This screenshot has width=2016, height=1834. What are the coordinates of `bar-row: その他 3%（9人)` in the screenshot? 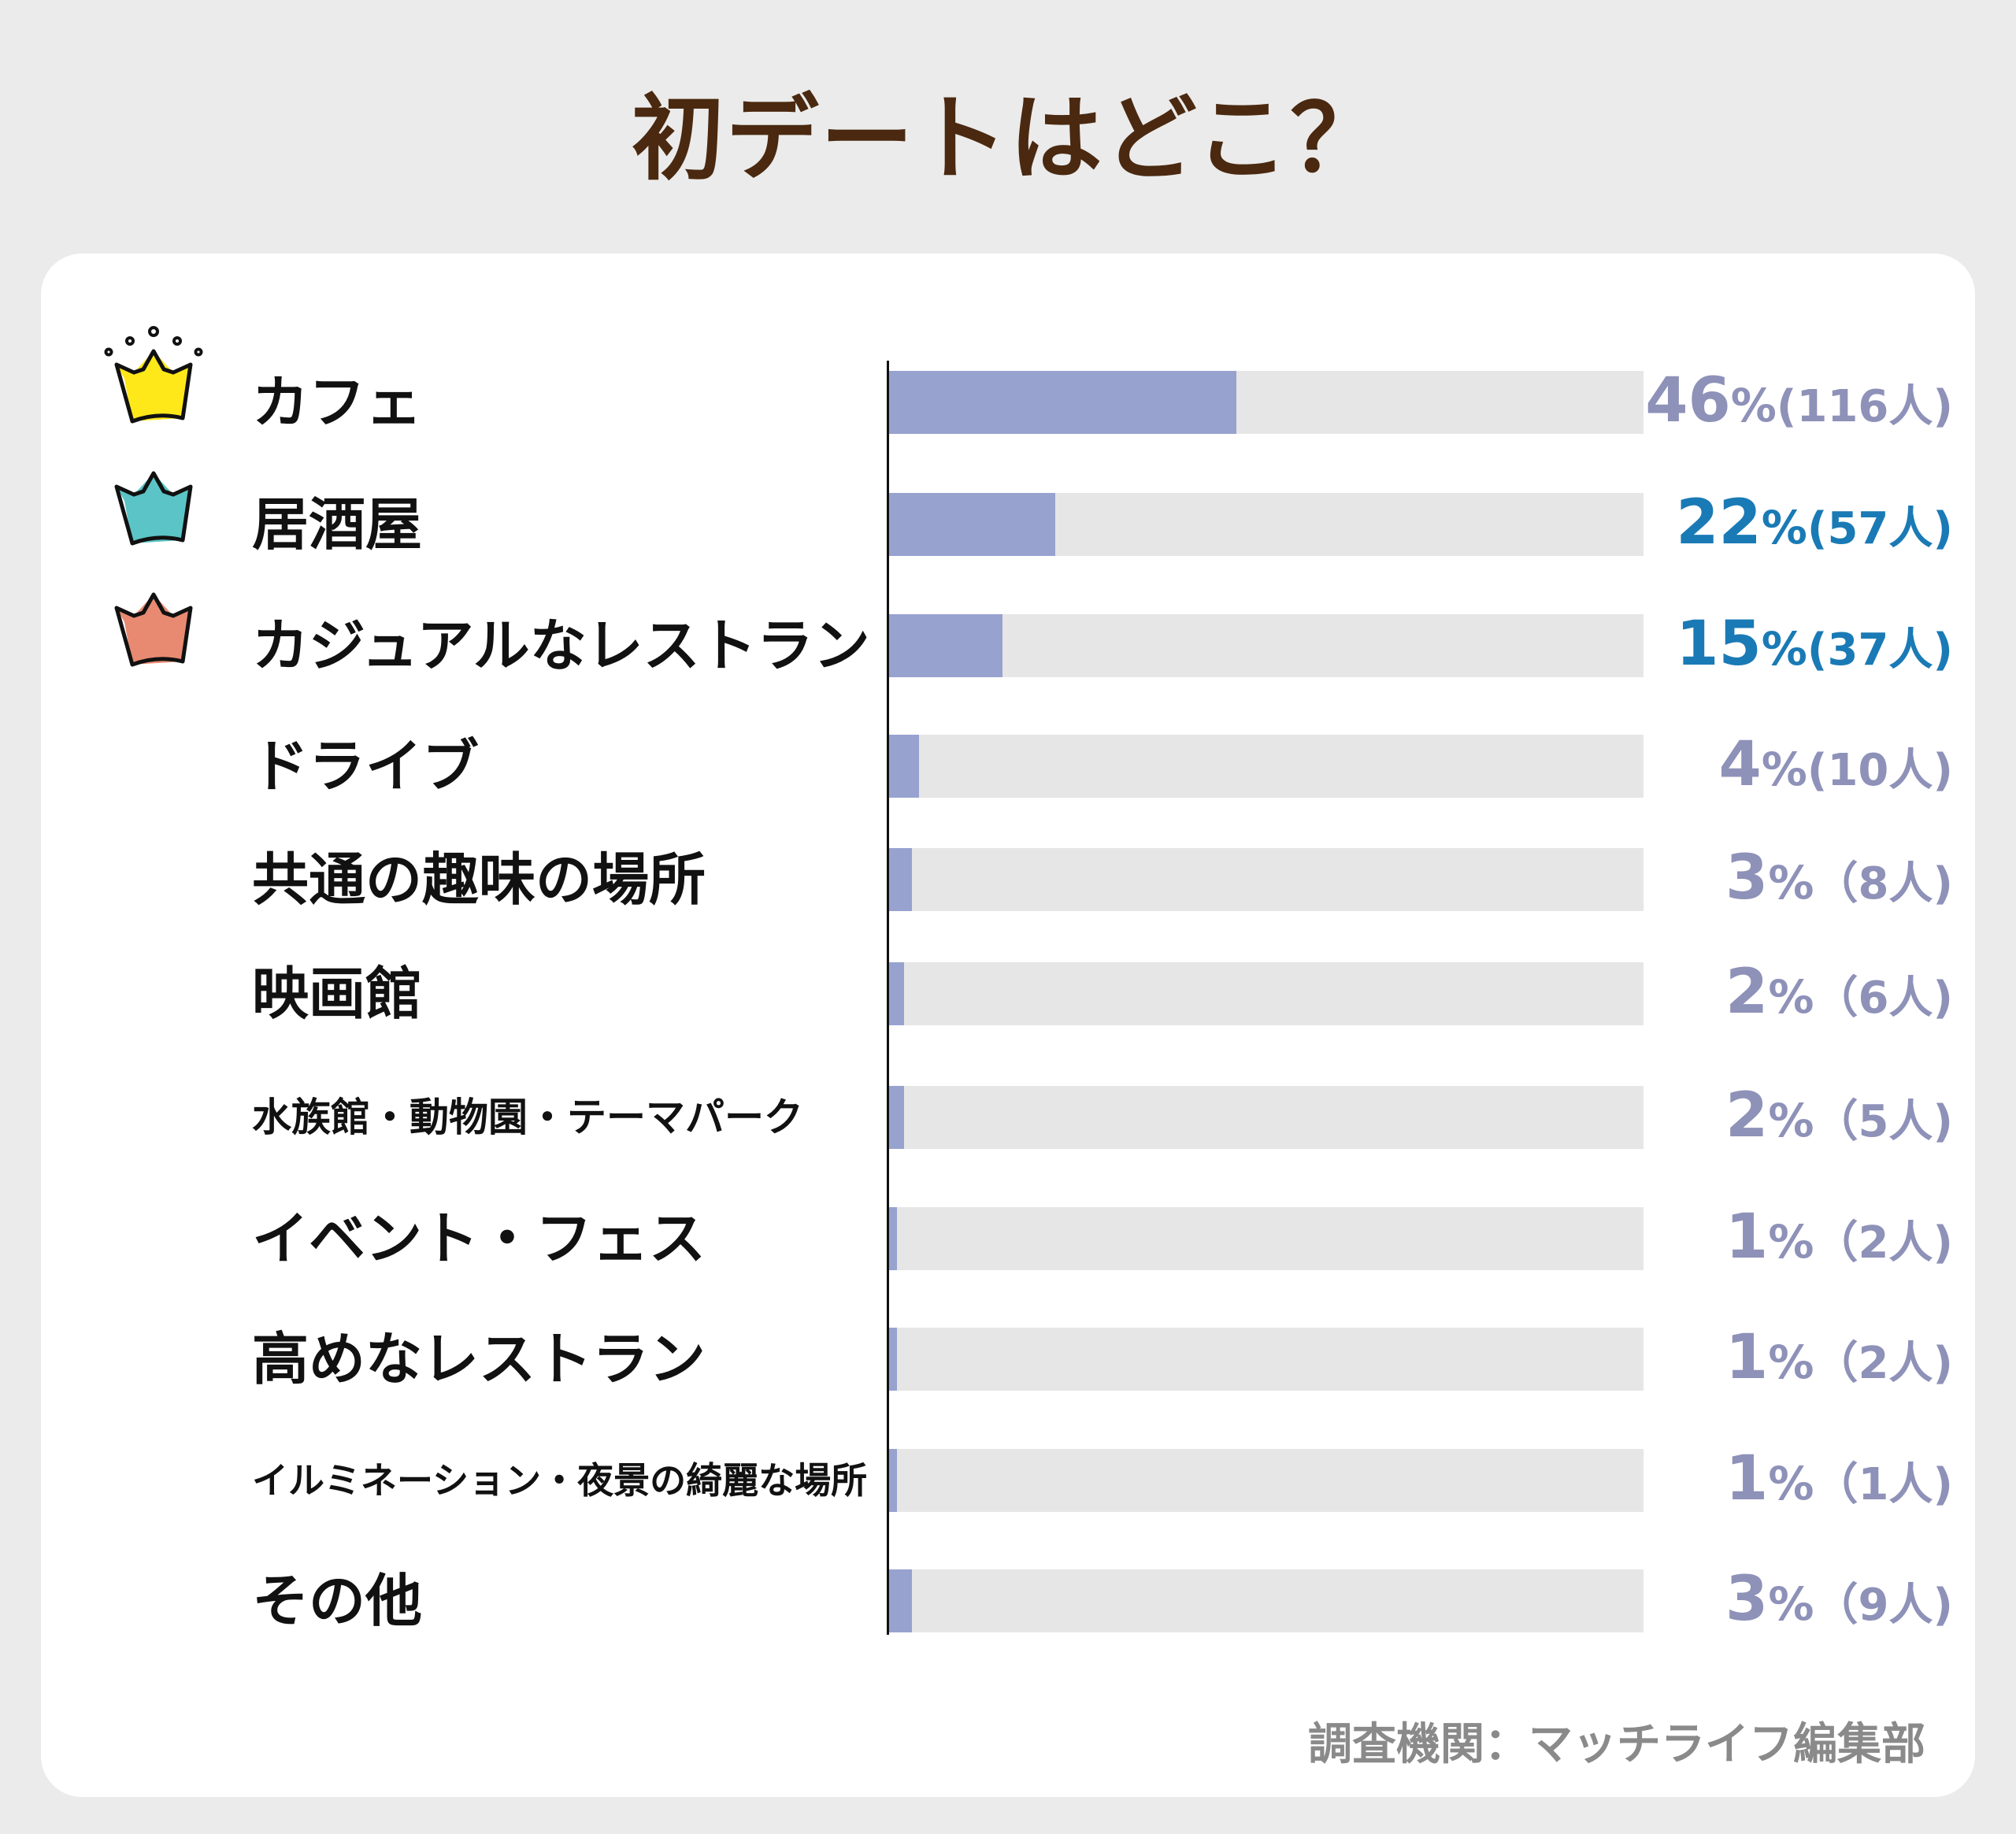 It's located at (1008, 1599).